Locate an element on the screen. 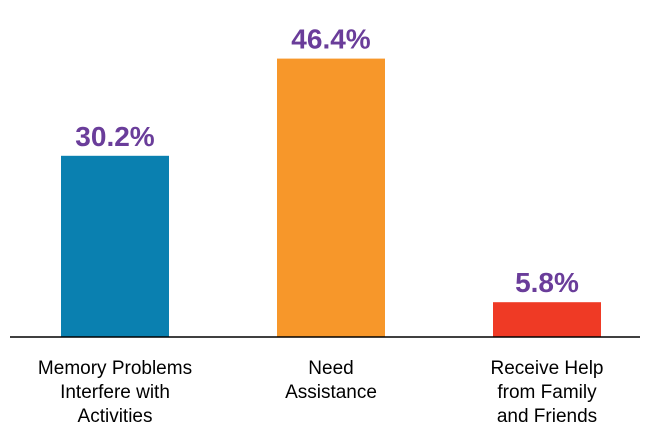  category-label-1: Need Assistance is located at coordinates (331, 380).